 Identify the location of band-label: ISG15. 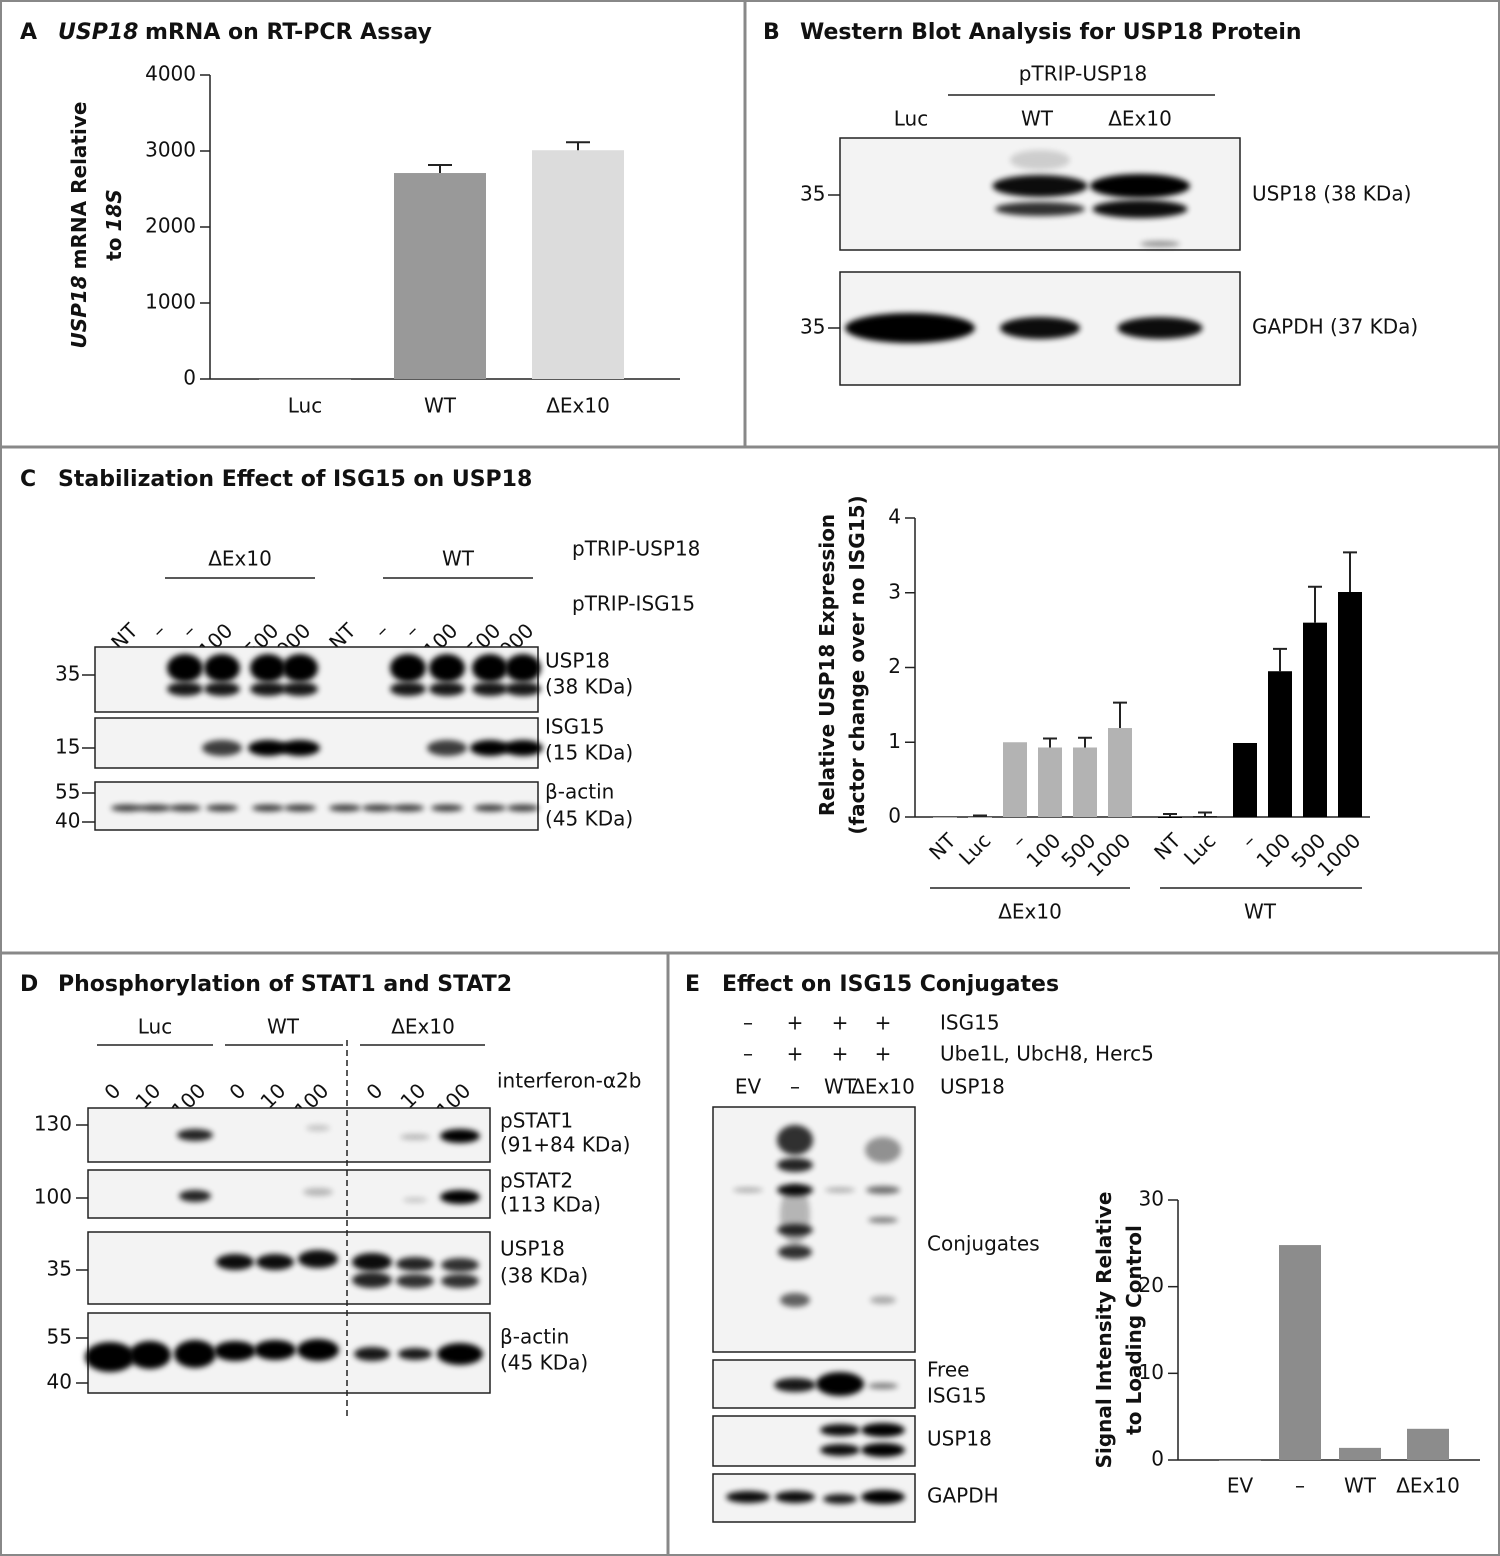
(575, 727).